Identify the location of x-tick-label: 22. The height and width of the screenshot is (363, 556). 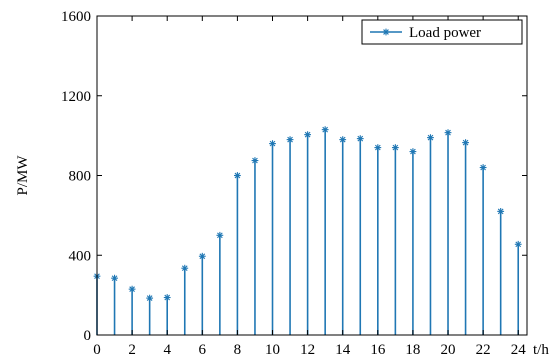
(483, 350).